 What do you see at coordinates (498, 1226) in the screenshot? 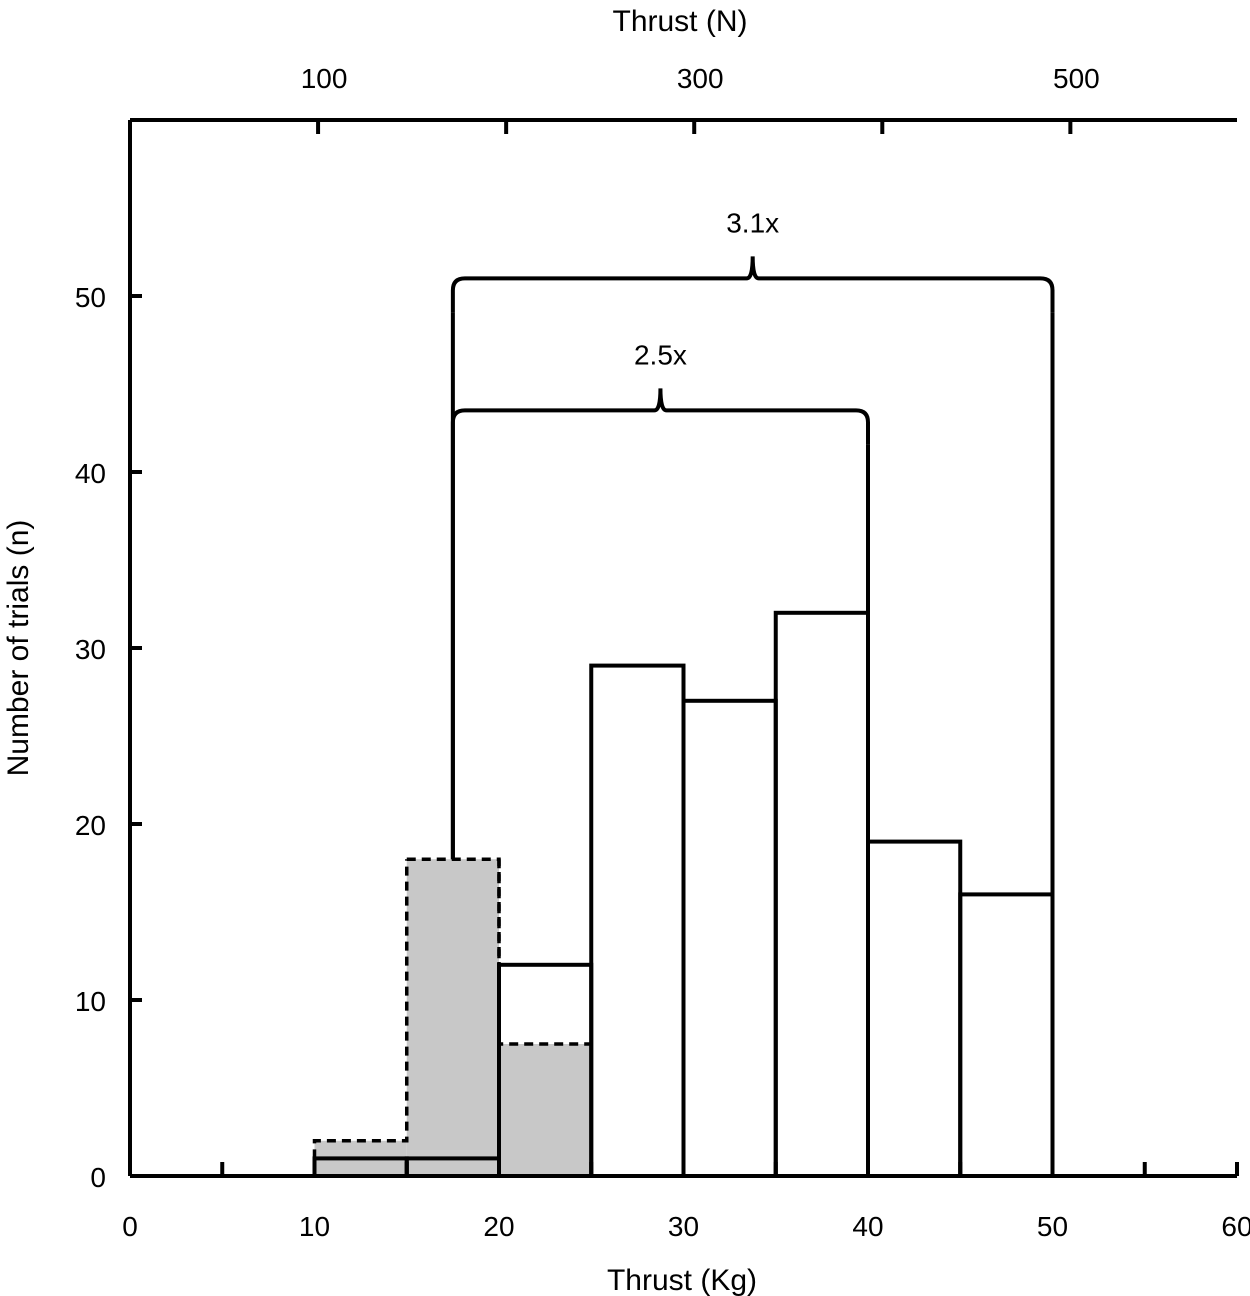
I see `x-tick-label-20: 20` at bounding box center [498, 1226].